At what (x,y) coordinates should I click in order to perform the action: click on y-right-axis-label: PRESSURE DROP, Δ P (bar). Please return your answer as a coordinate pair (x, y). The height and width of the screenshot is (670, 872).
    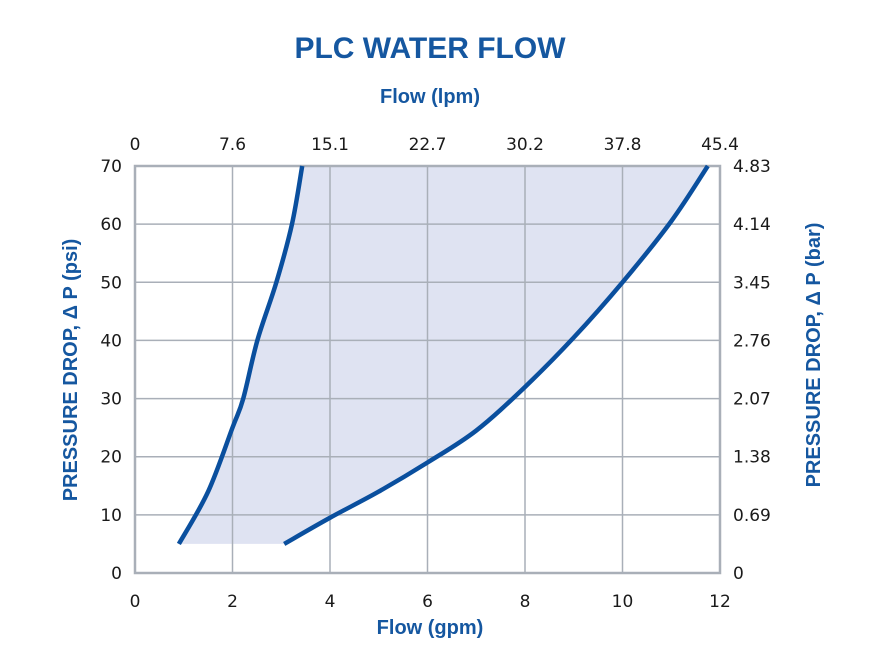
    Looking at the image, I should click on (814, 355).